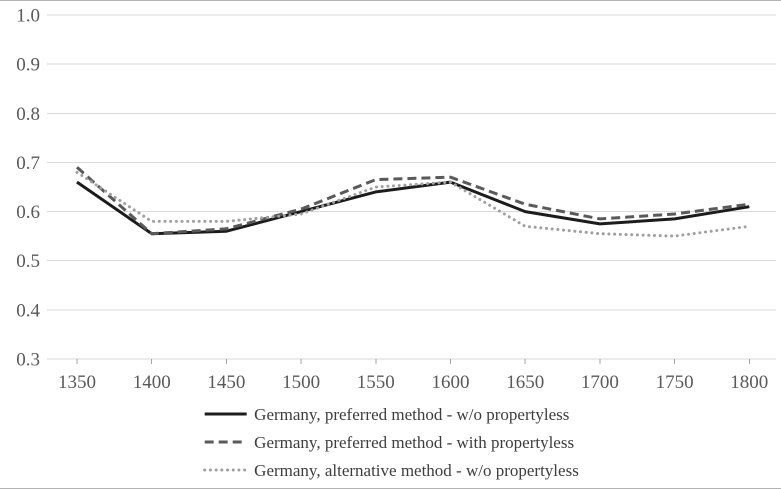 This screenshot has width=781, height=489. I want to click on series-line-dotted, so click(413, 204).